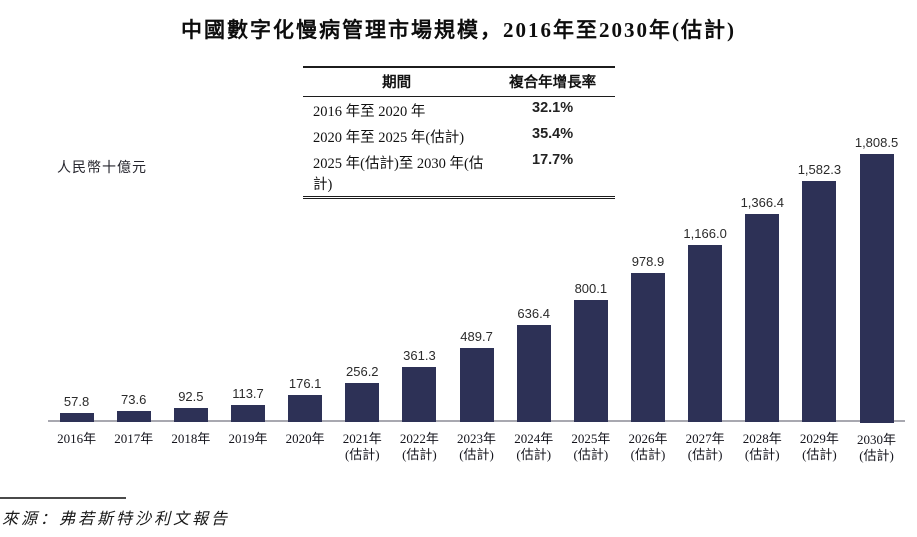  I want to click on x-axis-label: 2022年 (估計), so click(419, 447).